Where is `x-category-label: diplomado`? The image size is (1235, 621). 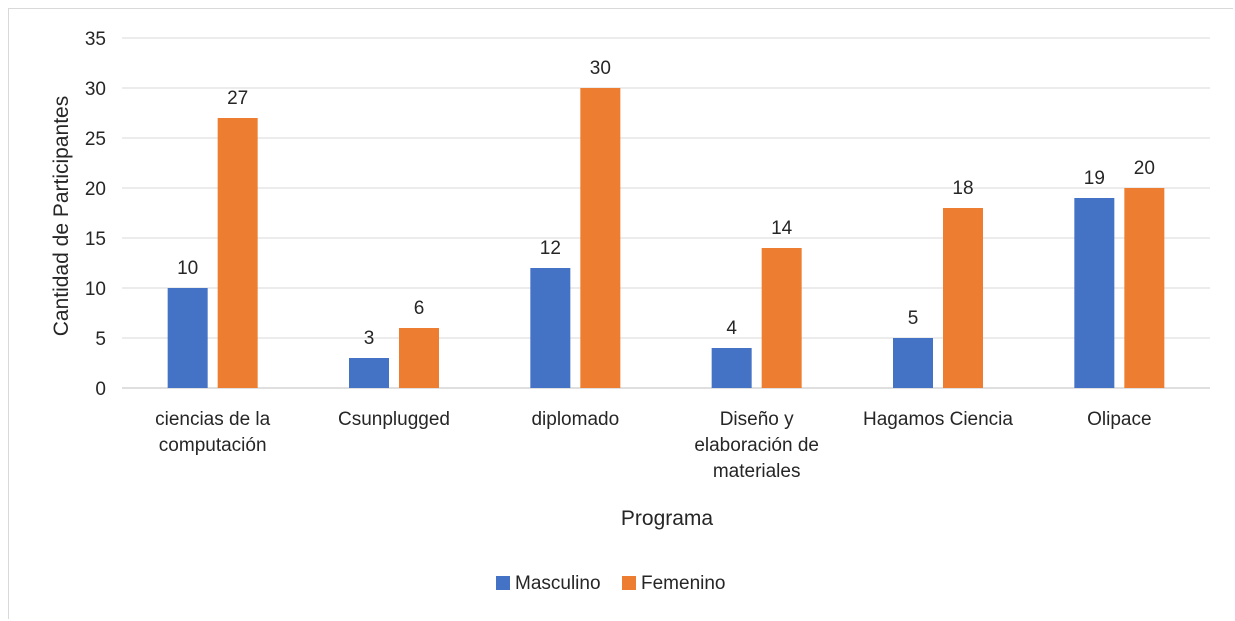 x-category-label: diplomado is located at coordinates (575, 419).